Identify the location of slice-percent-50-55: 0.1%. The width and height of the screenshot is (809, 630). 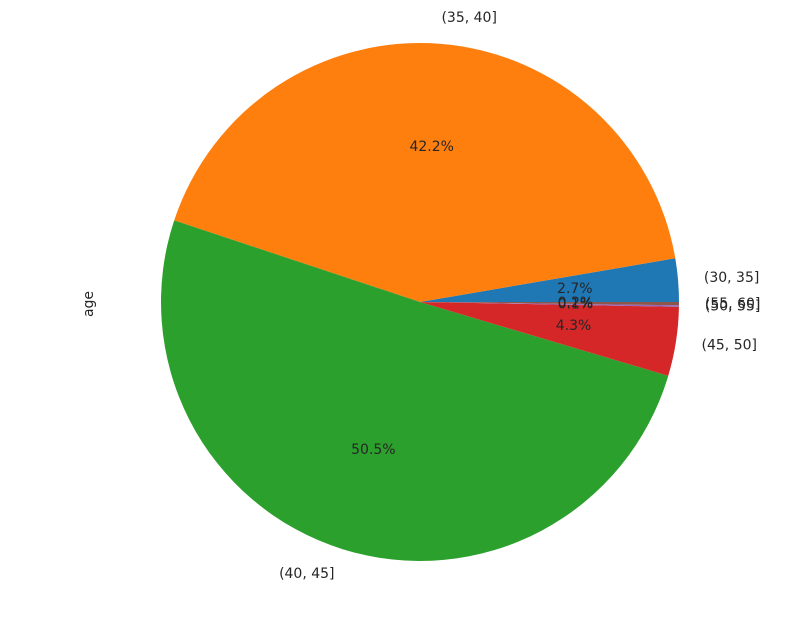
(576, 304).